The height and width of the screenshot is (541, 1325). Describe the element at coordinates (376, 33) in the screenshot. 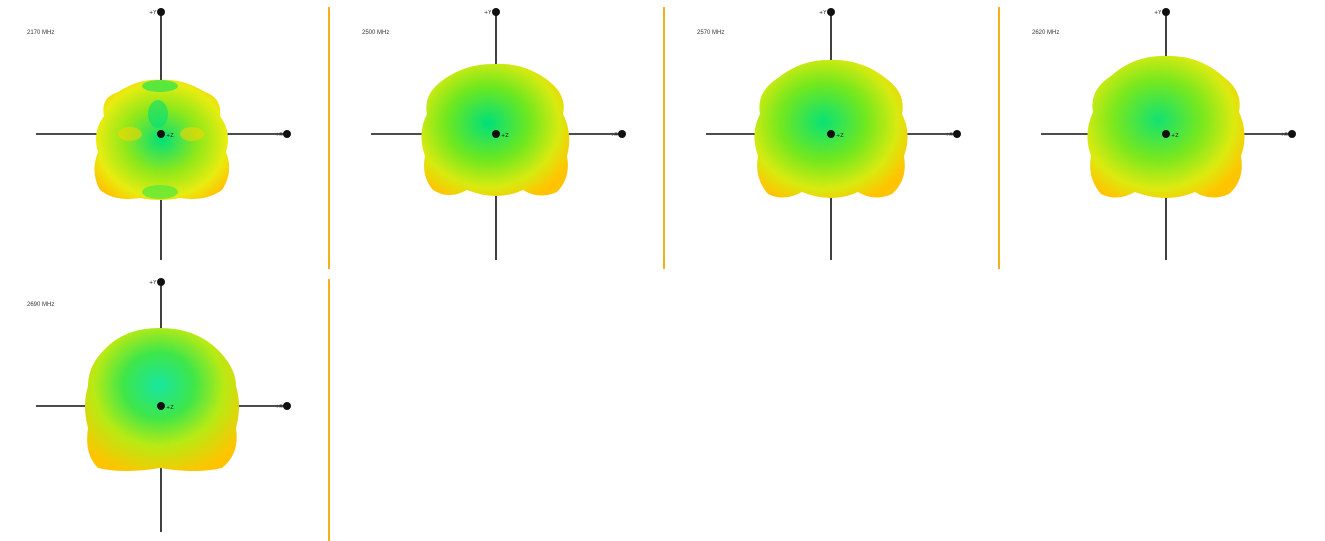

I see `frequency-label: 2500 MHz` at that location.